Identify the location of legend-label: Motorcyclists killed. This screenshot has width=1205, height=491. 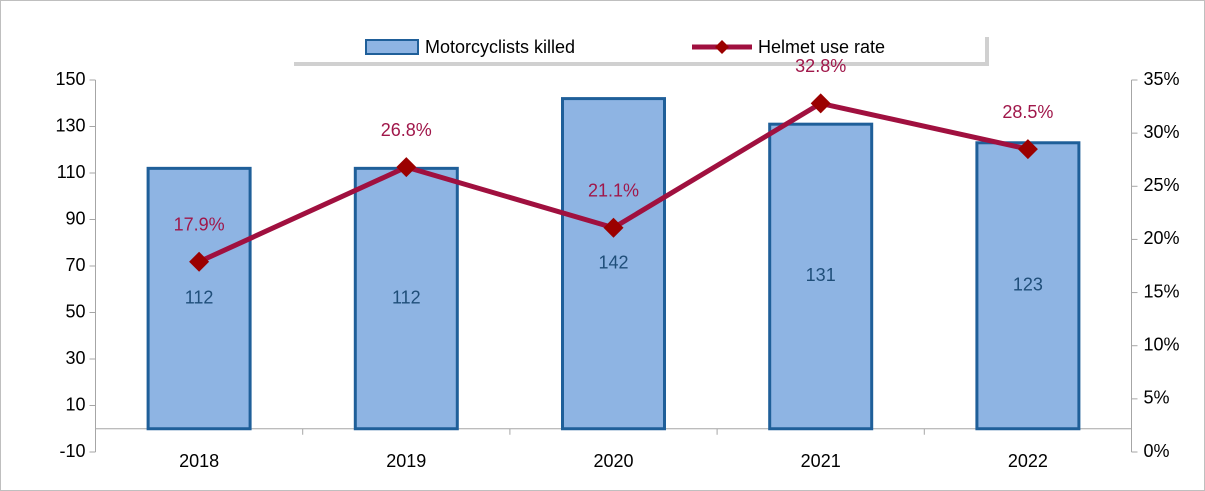
(500, 47).